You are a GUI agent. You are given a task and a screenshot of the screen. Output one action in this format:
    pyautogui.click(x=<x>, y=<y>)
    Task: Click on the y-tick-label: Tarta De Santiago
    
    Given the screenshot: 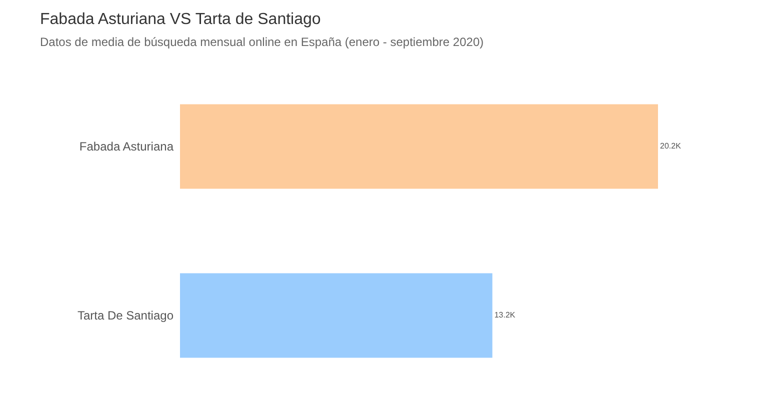 What is the action you would take?
    pyautogui.click(x=125, y=315)
    